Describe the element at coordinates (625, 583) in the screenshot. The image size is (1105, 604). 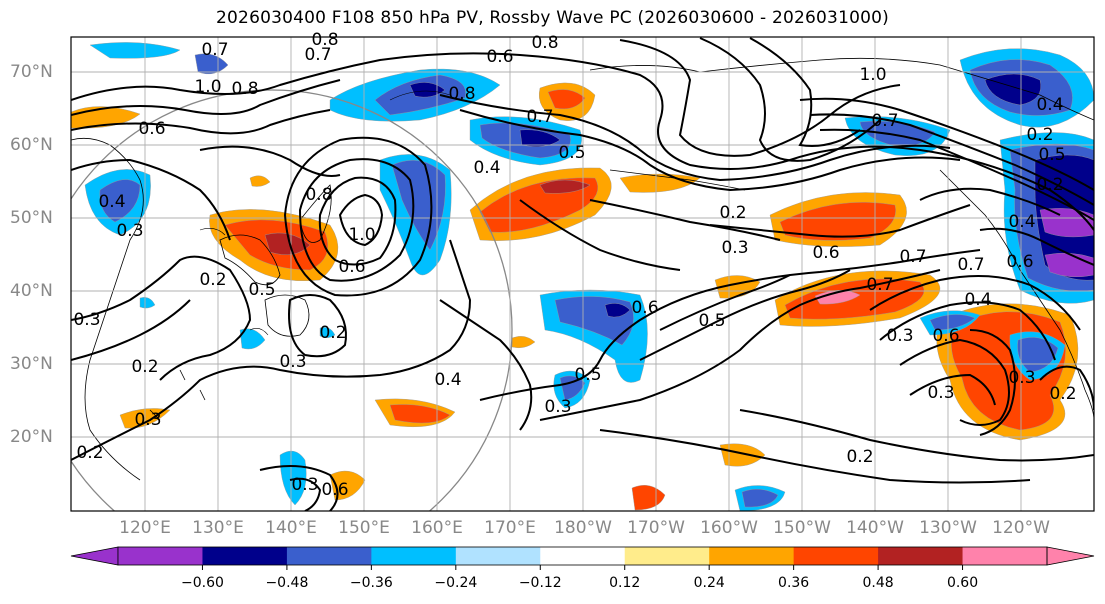
I see `colorbar-tick-label: 0.12` at that location.